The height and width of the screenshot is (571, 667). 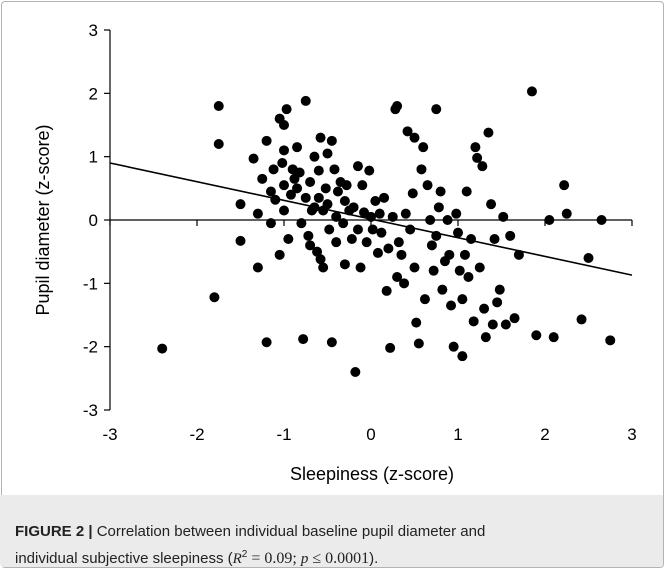 I want to click on p-value: ≤ 0.0001, so click(x=339, y=558).